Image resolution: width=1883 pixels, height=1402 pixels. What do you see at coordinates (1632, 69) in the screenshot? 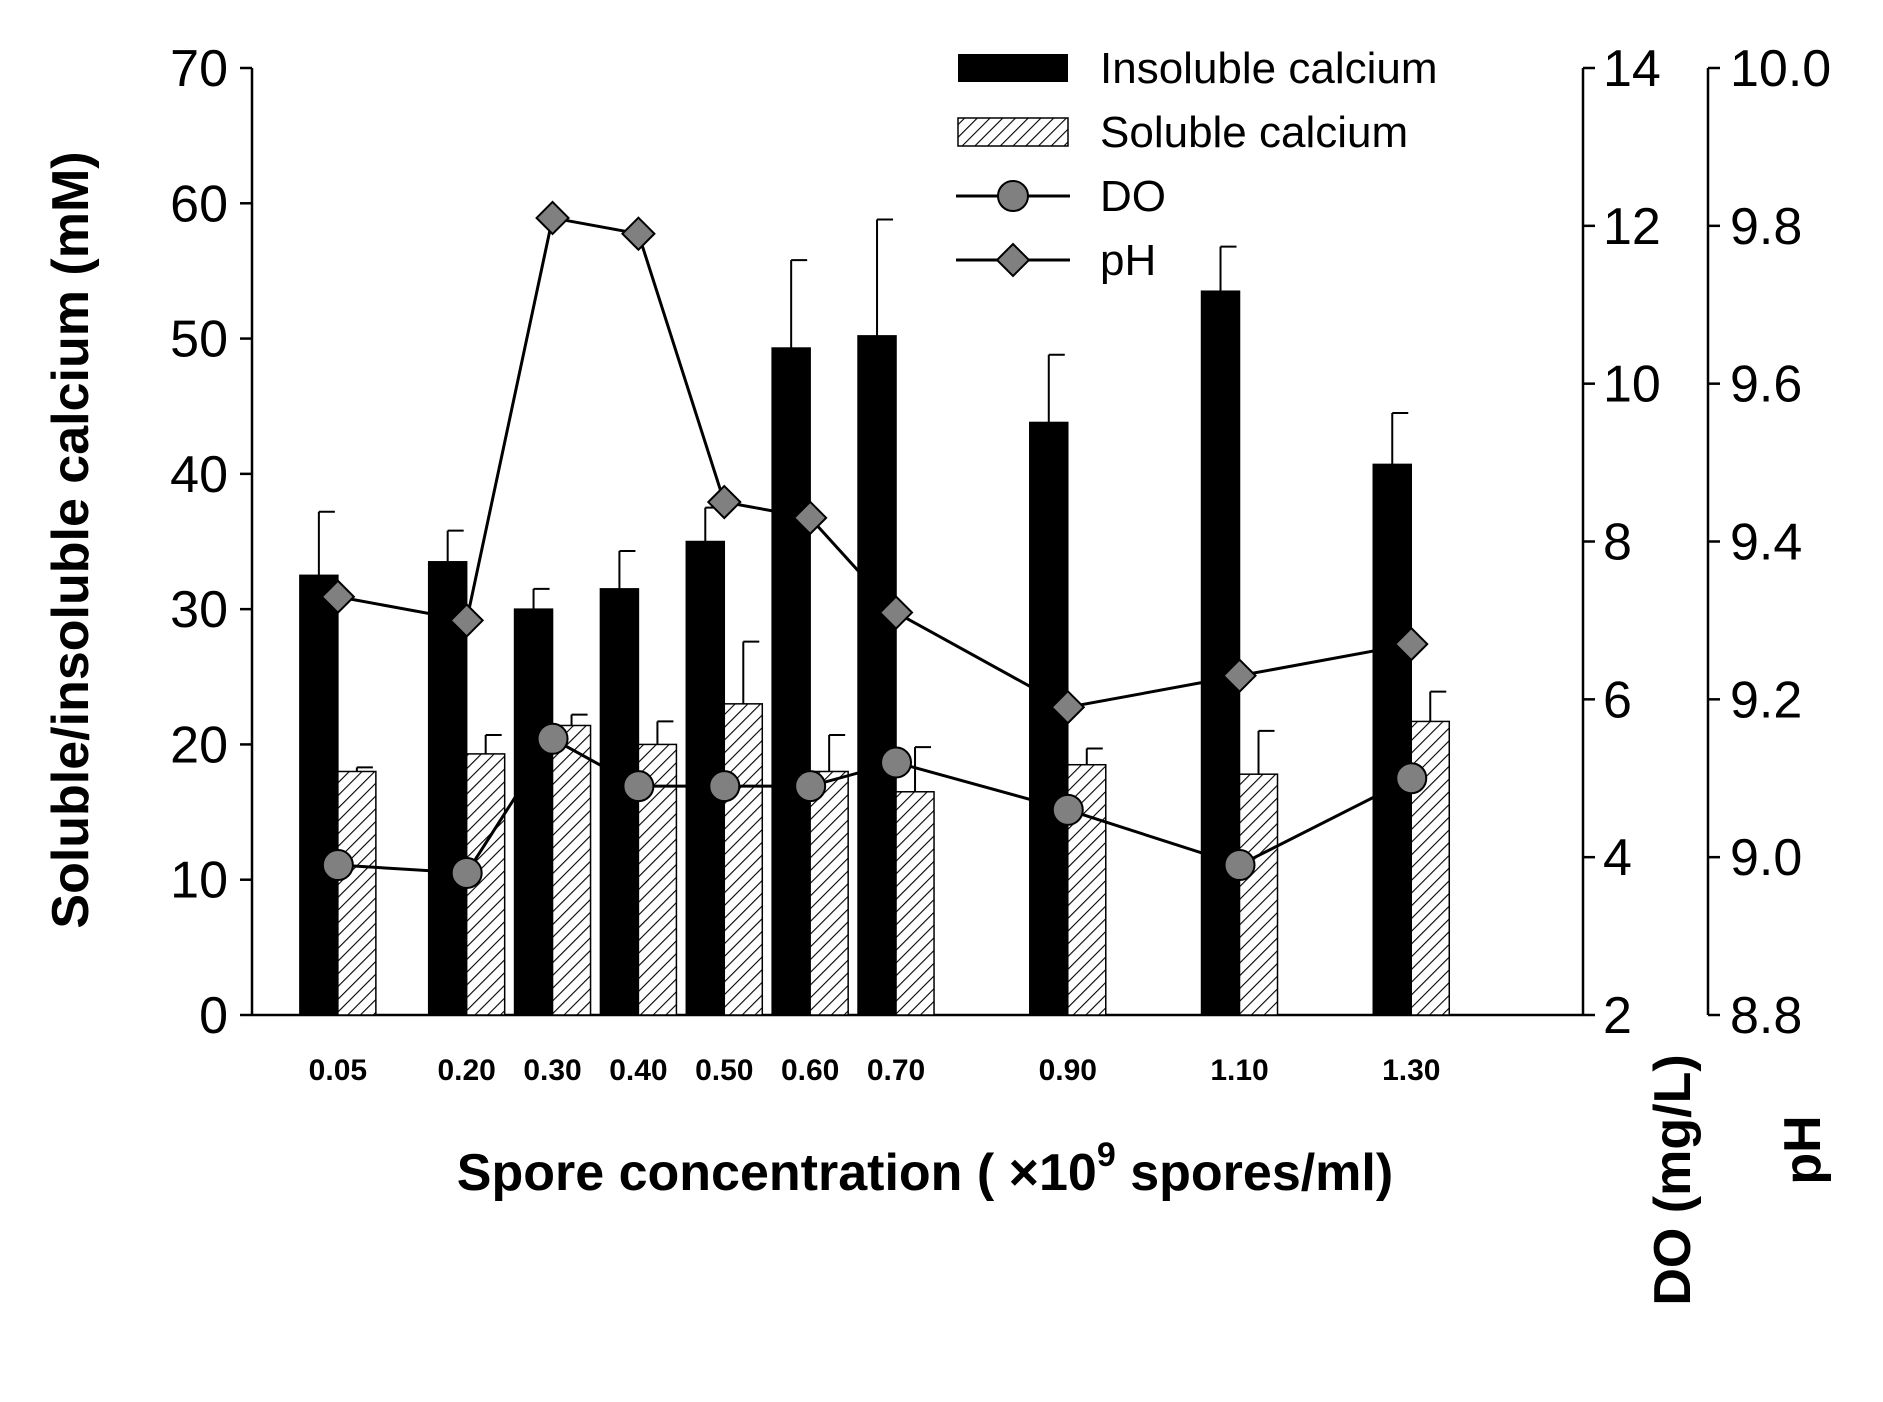
I see `y-tick-label-do: 14` at bounding box center [1632, 69].